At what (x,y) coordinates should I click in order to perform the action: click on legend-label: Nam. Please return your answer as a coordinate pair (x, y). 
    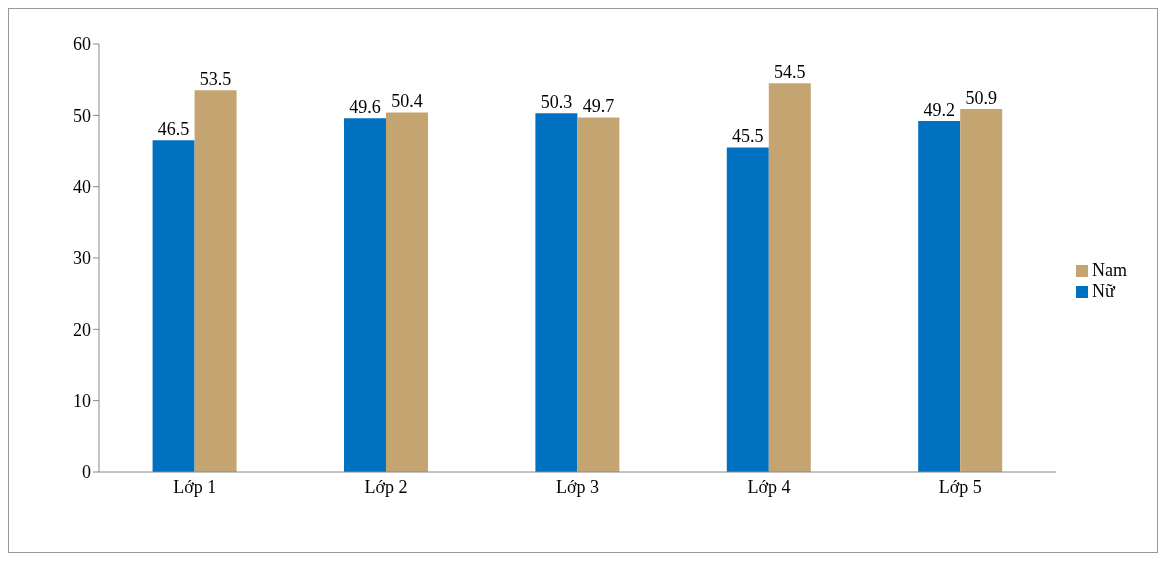
    Looking at the image, I should click on (1109, 269).